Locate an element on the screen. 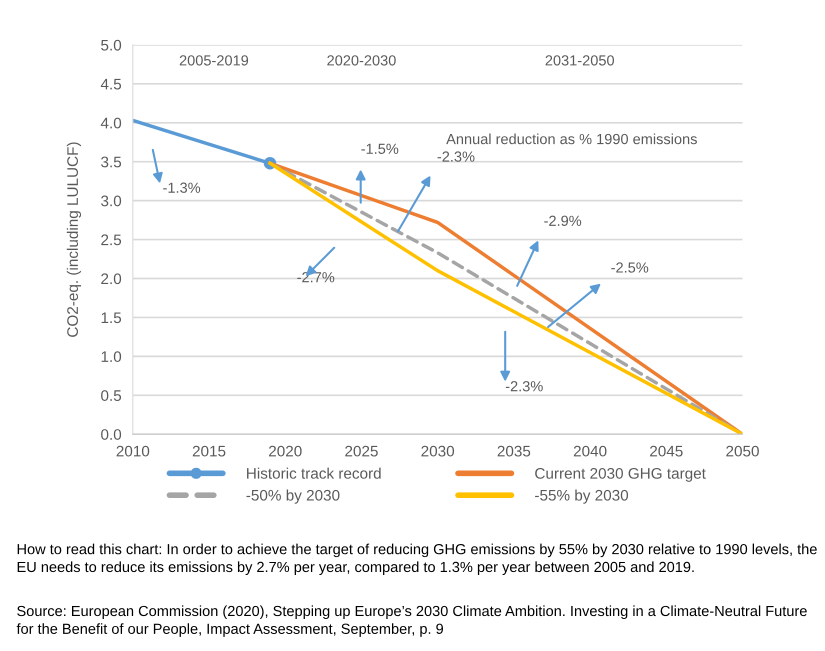 The image size is (825, 651). y-tick-label: 3.0 is located at coordinates (111, 201).